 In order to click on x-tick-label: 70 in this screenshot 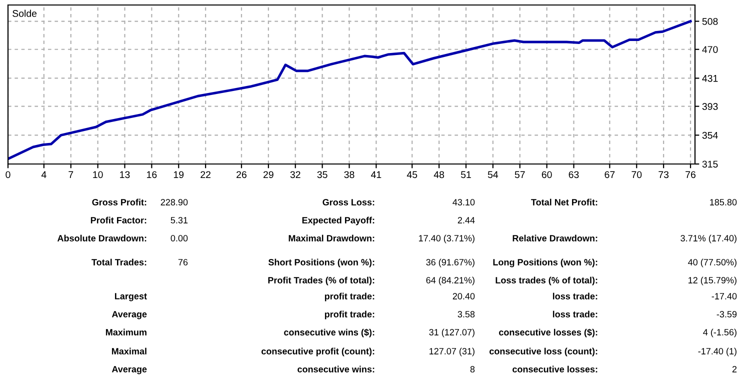, I will do `click(637, 174)`.